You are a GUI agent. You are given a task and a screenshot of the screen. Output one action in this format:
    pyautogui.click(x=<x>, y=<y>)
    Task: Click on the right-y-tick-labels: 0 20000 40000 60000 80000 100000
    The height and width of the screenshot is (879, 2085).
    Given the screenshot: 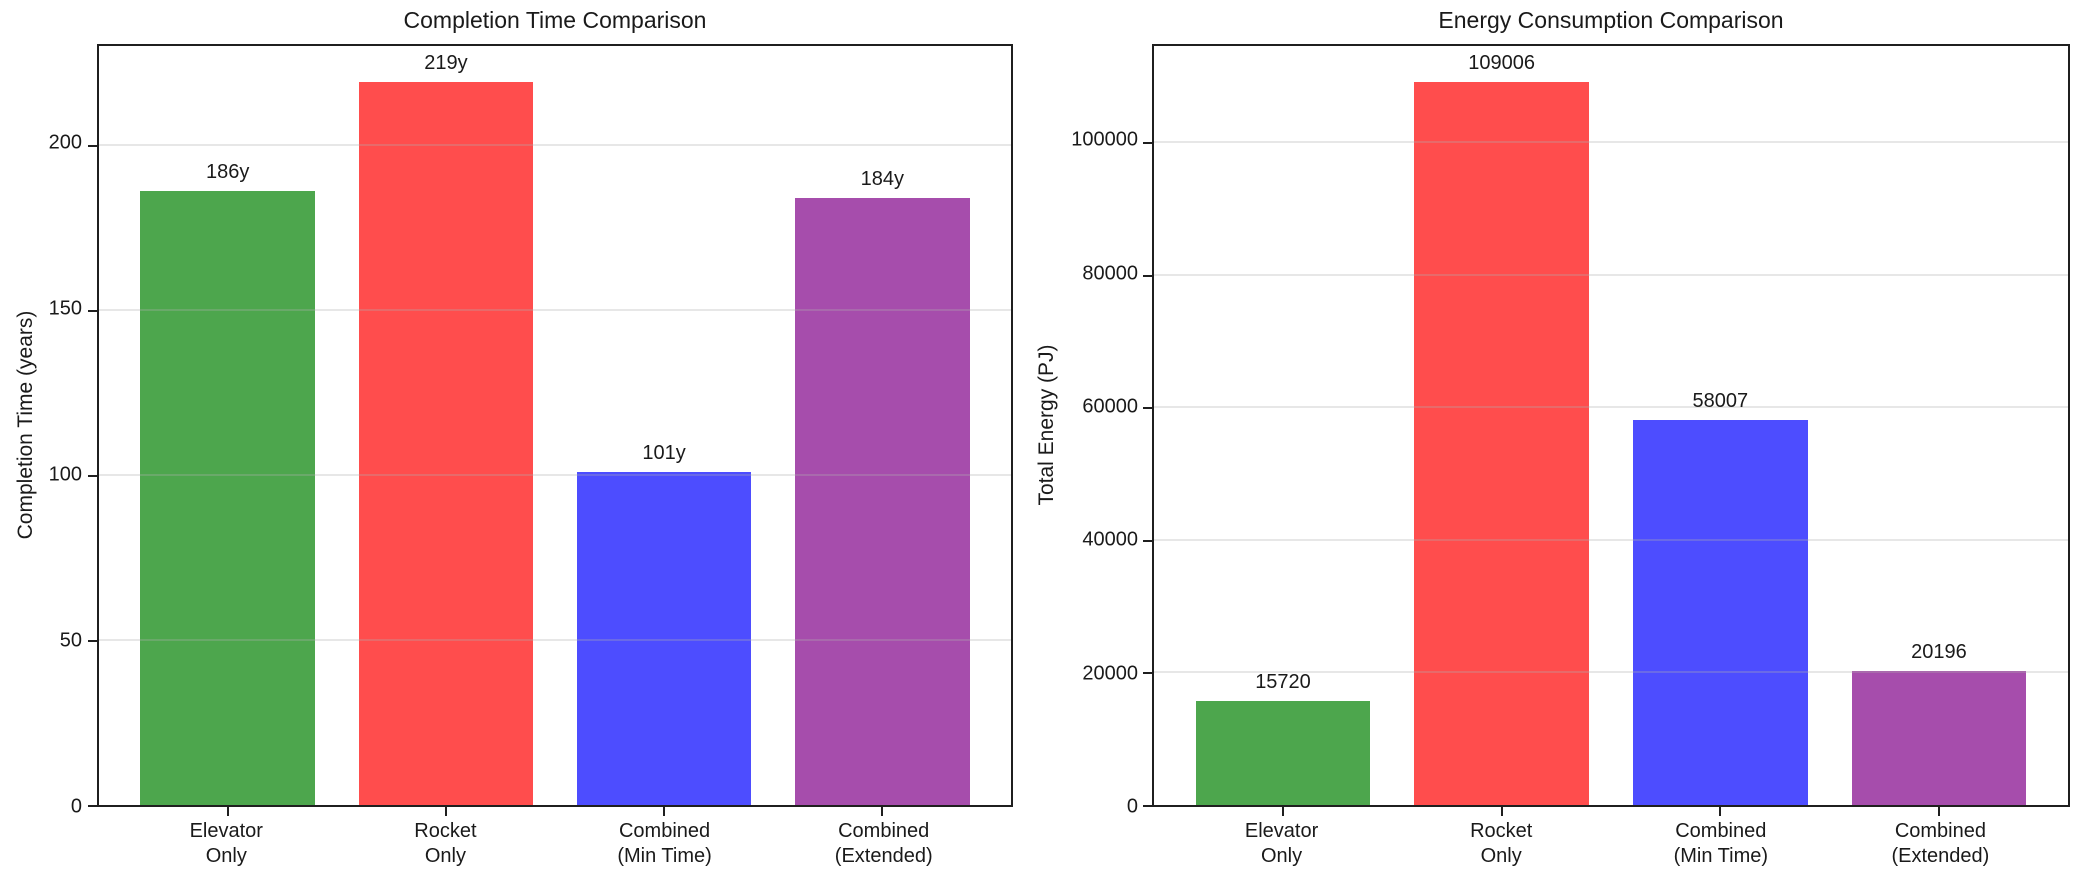 What is the action you would take?
    pyautogui.click(x=1079, y=431)
    